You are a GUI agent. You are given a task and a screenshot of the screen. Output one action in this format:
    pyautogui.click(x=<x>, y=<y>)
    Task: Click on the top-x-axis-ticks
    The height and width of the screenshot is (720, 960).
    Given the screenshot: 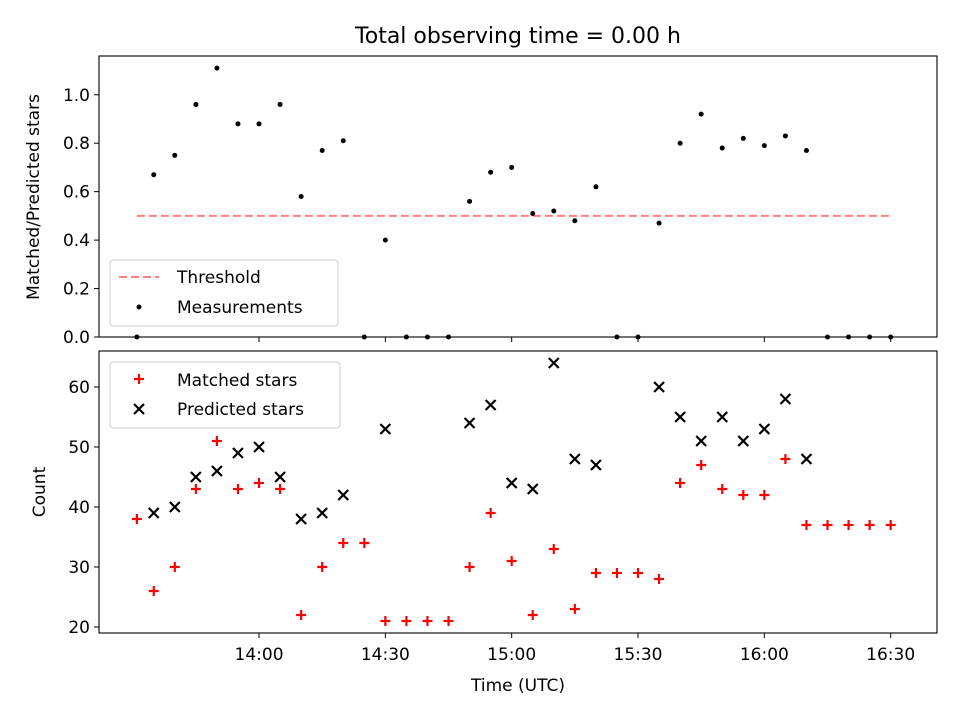 What is the action you would take?
    pyautogui.click(x=575, y=339)
    